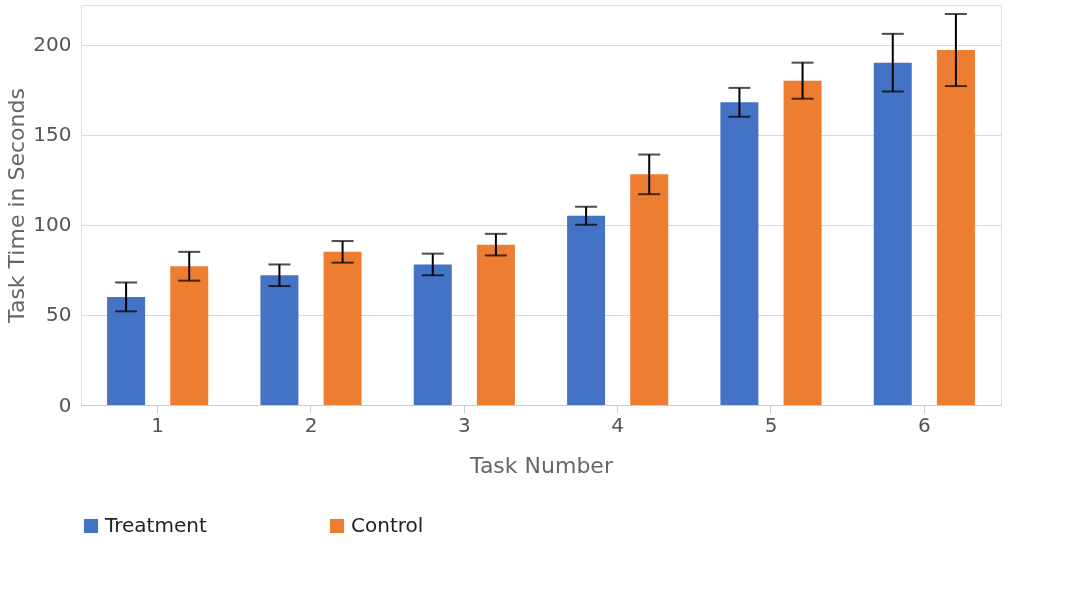  Describe the element at coordinates (52, 44) in the screenshot. I see `y-tick-label: 200` at that location.